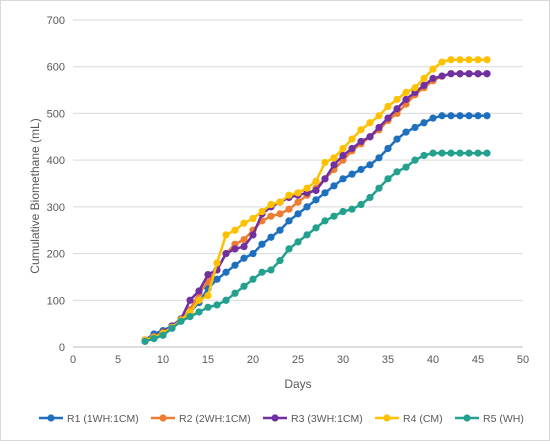  Describe the element at coordinates (253, 360) in the screenshot. I see `x-tick-label: 20` at that location.